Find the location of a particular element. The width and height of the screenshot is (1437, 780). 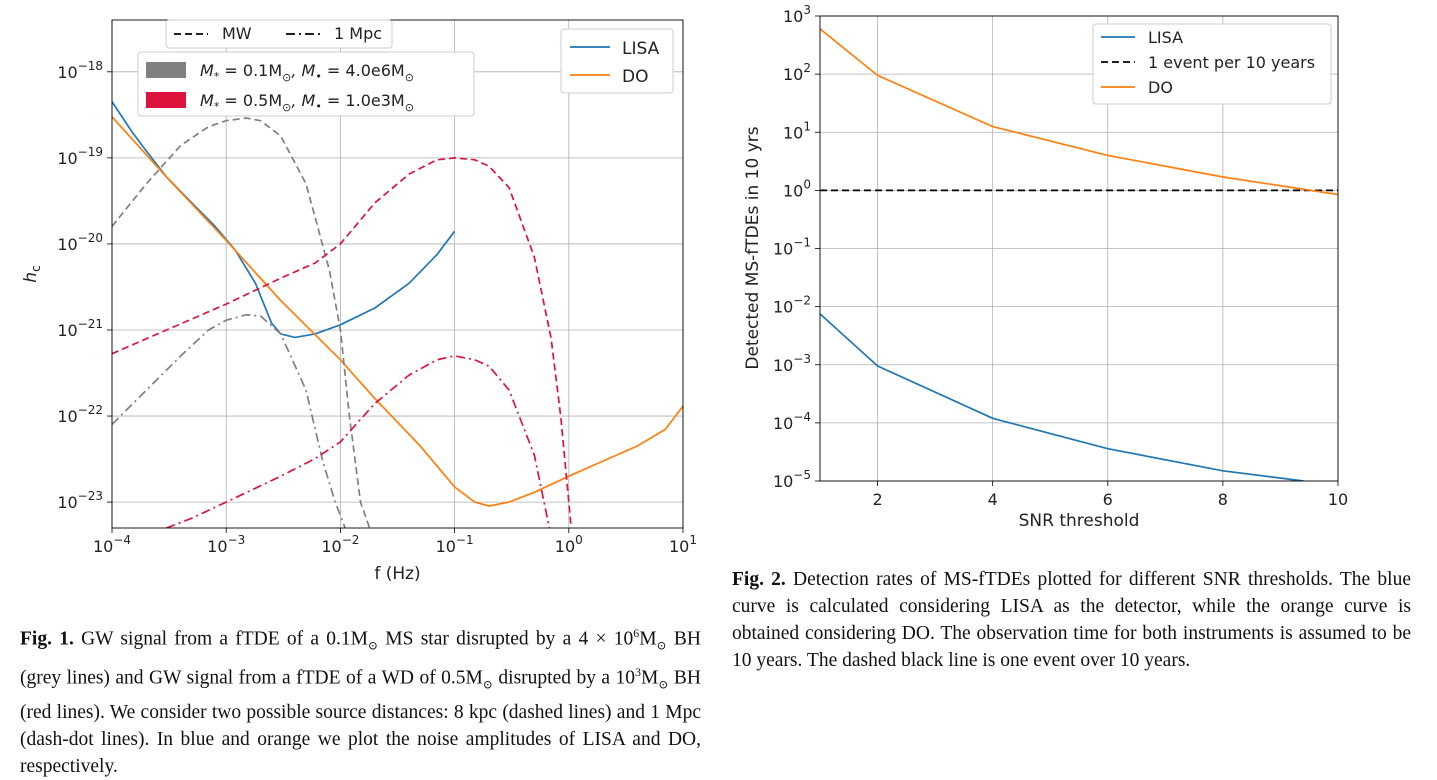

y-tick-label: 10⁻¹ is located at coordinates (792, 247).